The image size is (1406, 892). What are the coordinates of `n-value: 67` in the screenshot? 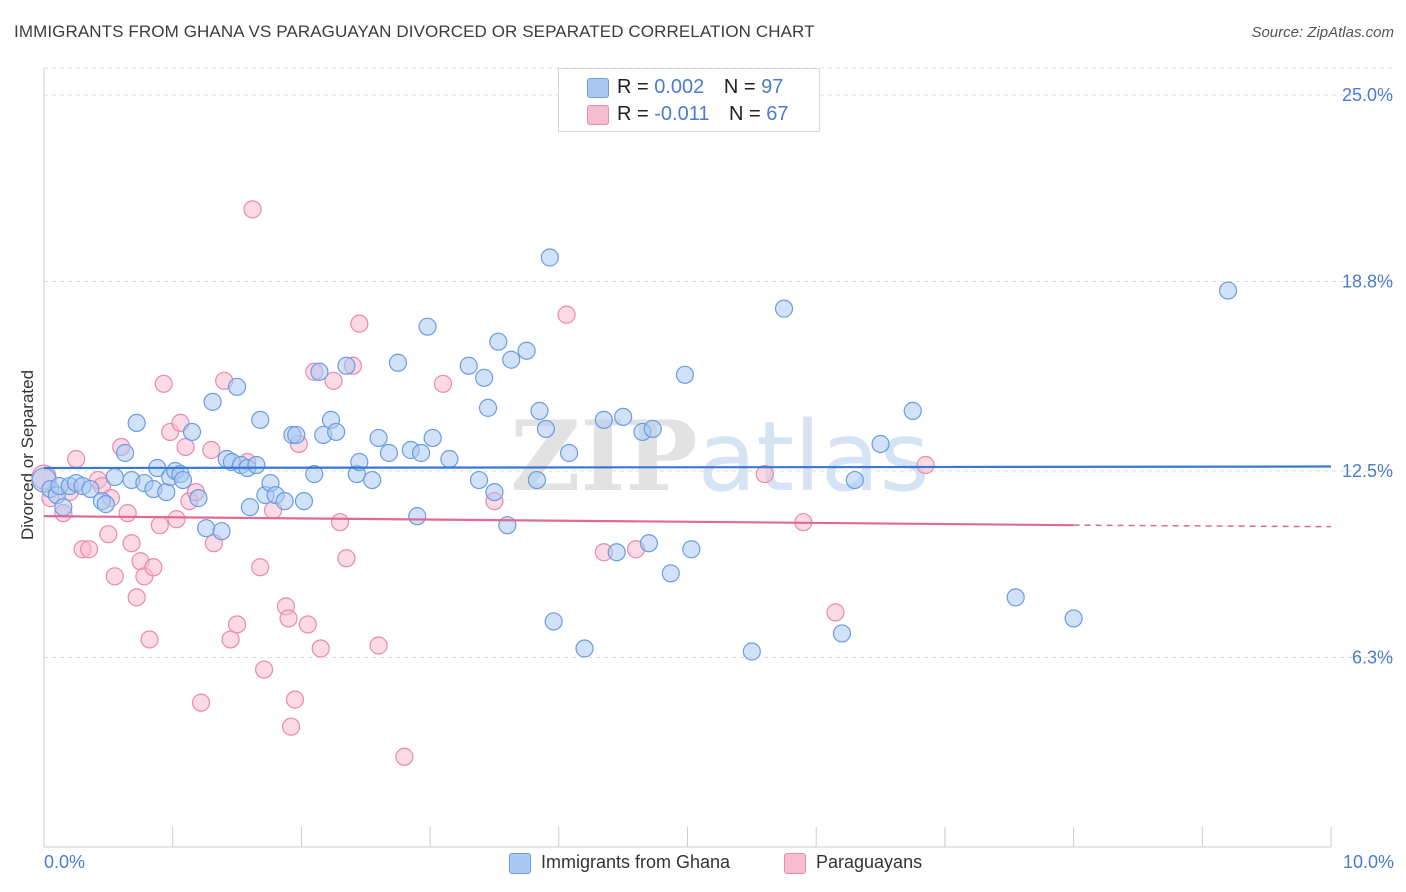 It's located at (777, 114).